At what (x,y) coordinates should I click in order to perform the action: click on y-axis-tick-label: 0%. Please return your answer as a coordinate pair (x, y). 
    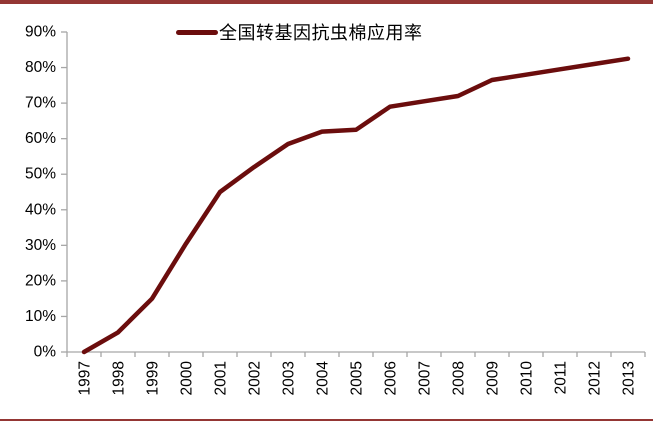
    Looking at the image, I should click on (45, 352).